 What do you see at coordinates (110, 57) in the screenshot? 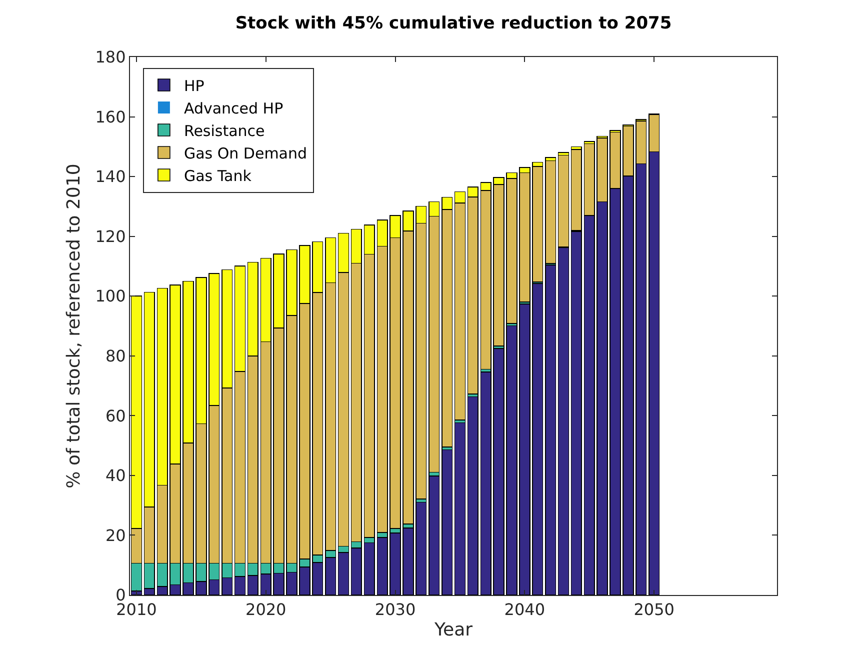
I see `y-tick-label: 180` at bounding box center [110, 57].